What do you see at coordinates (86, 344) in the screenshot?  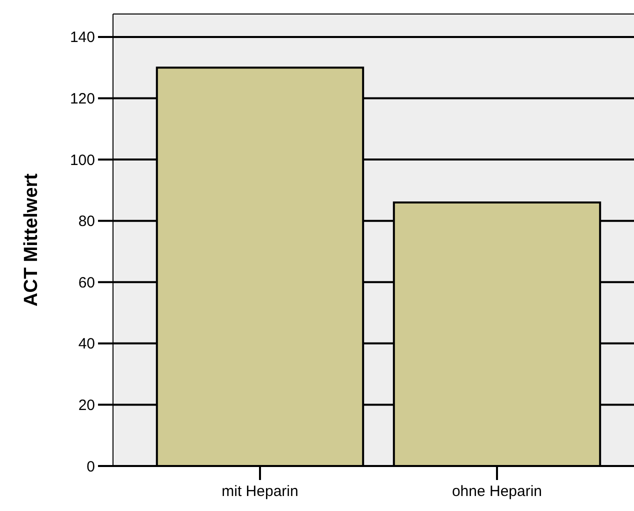 I see `y-tick-label: 40` at bounding box center [86, 344].